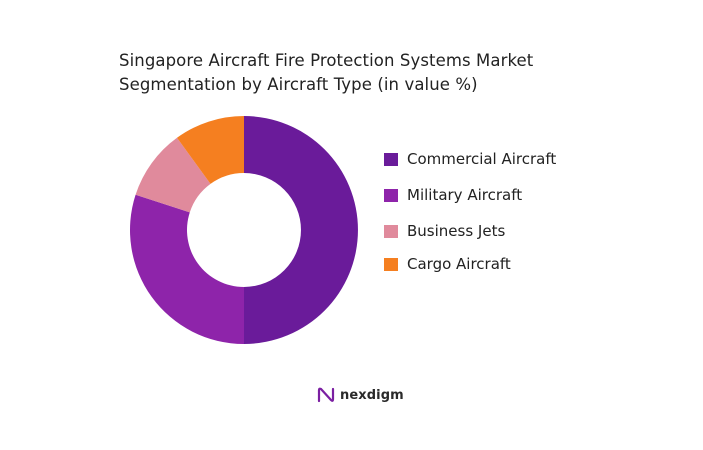 The width and height of the screenshot is (703, 450). Describe the element at coordinates (210, 150) in the screenshot. I see `donut-slice-cargo-aircraft` at that location.